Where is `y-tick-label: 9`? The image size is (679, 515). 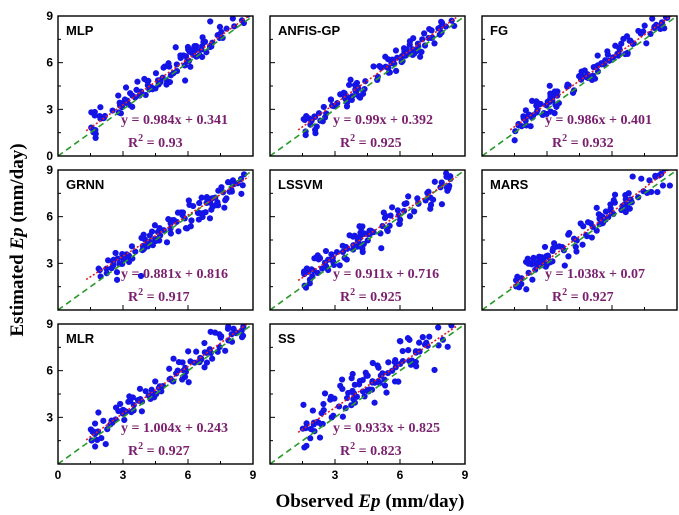 y-tick-label: 9 is located at coordinates (49, 324).